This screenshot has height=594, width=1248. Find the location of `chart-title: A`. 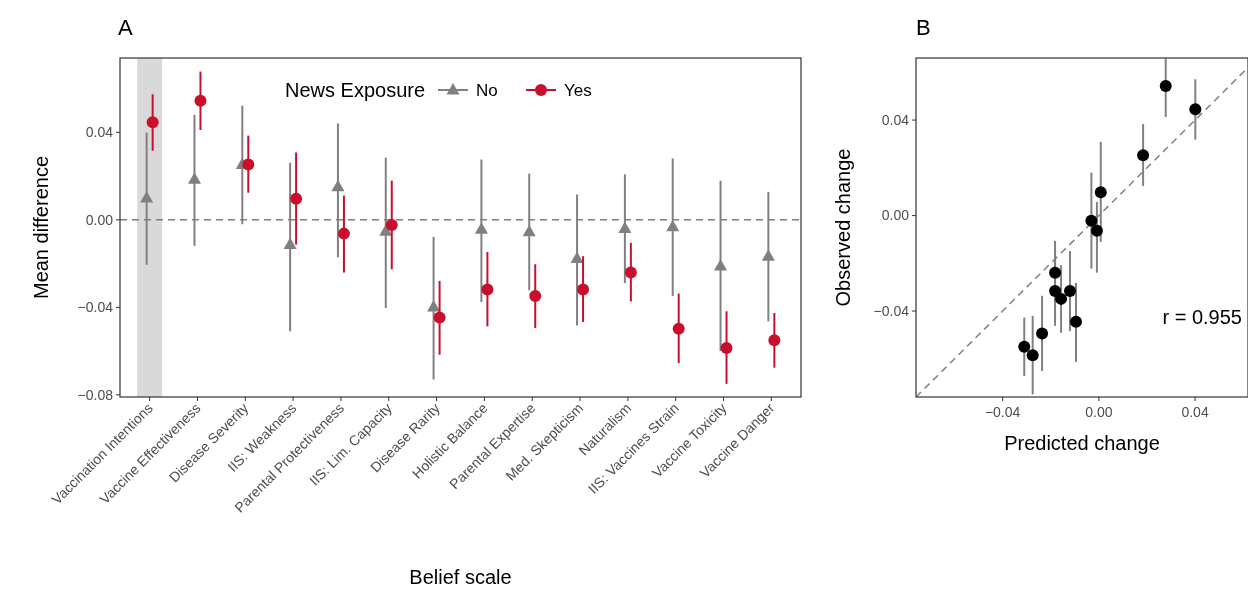

chart-title: A is located at coordinates (125, 27).